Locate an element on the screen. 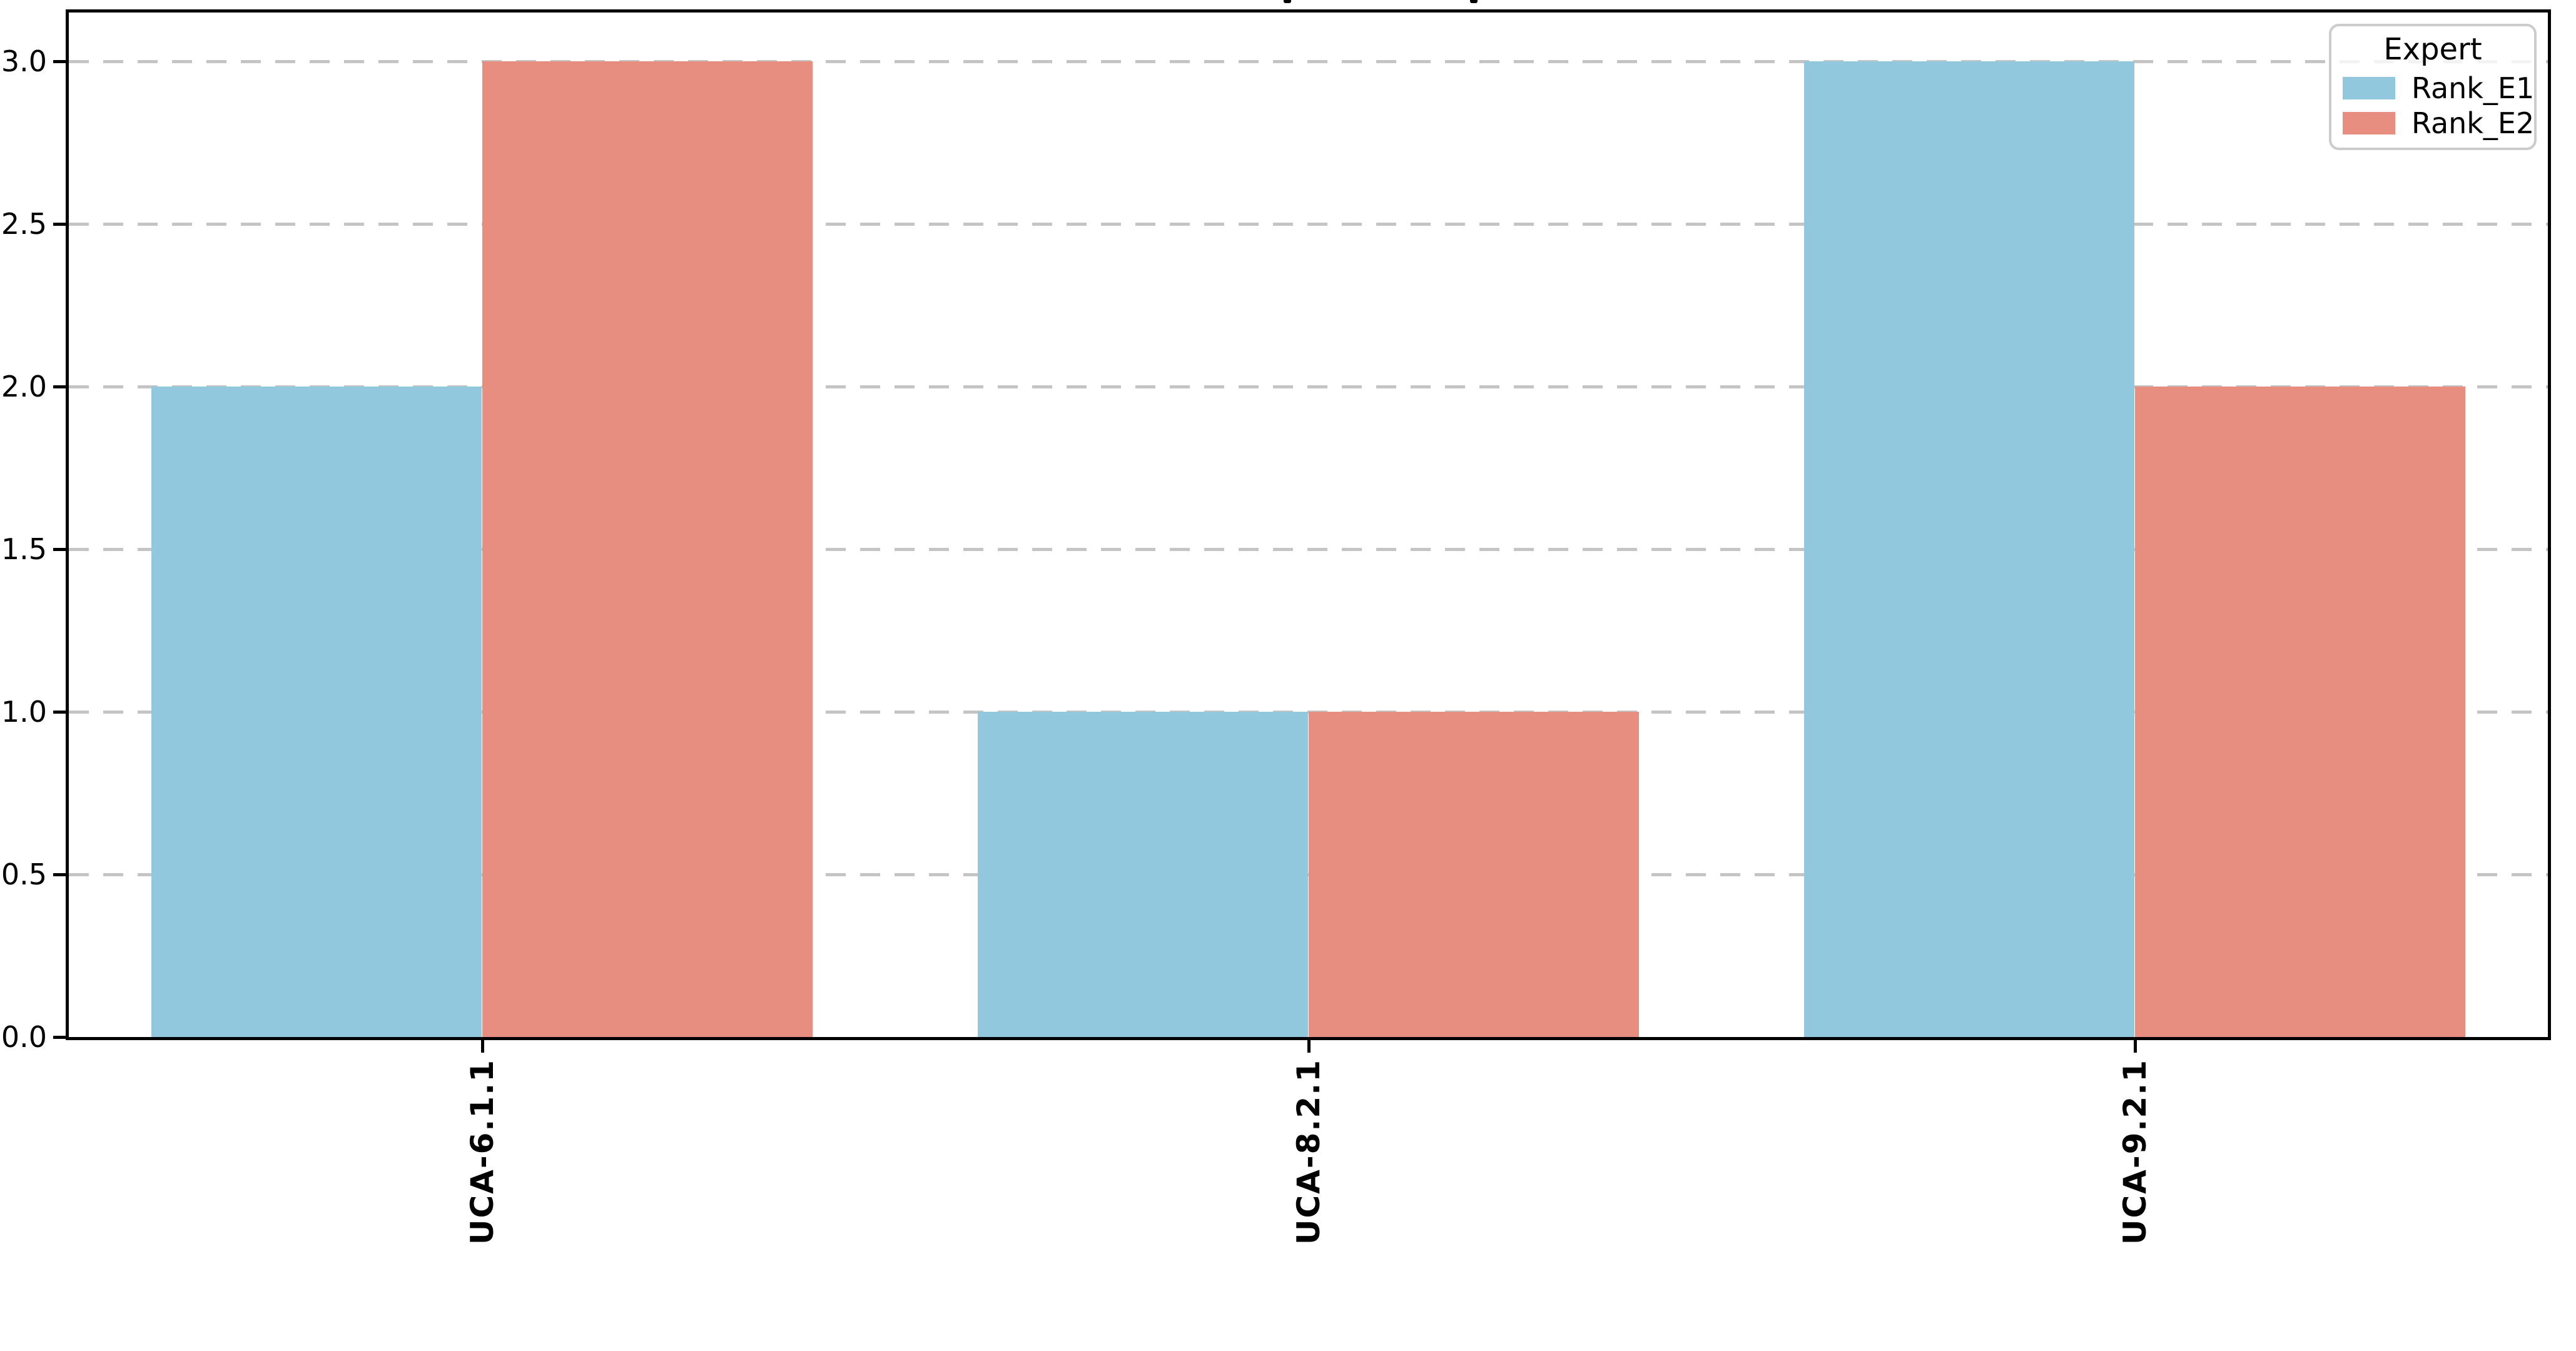  y-tick-label: 0.5 is located at coordinates (24, 875).